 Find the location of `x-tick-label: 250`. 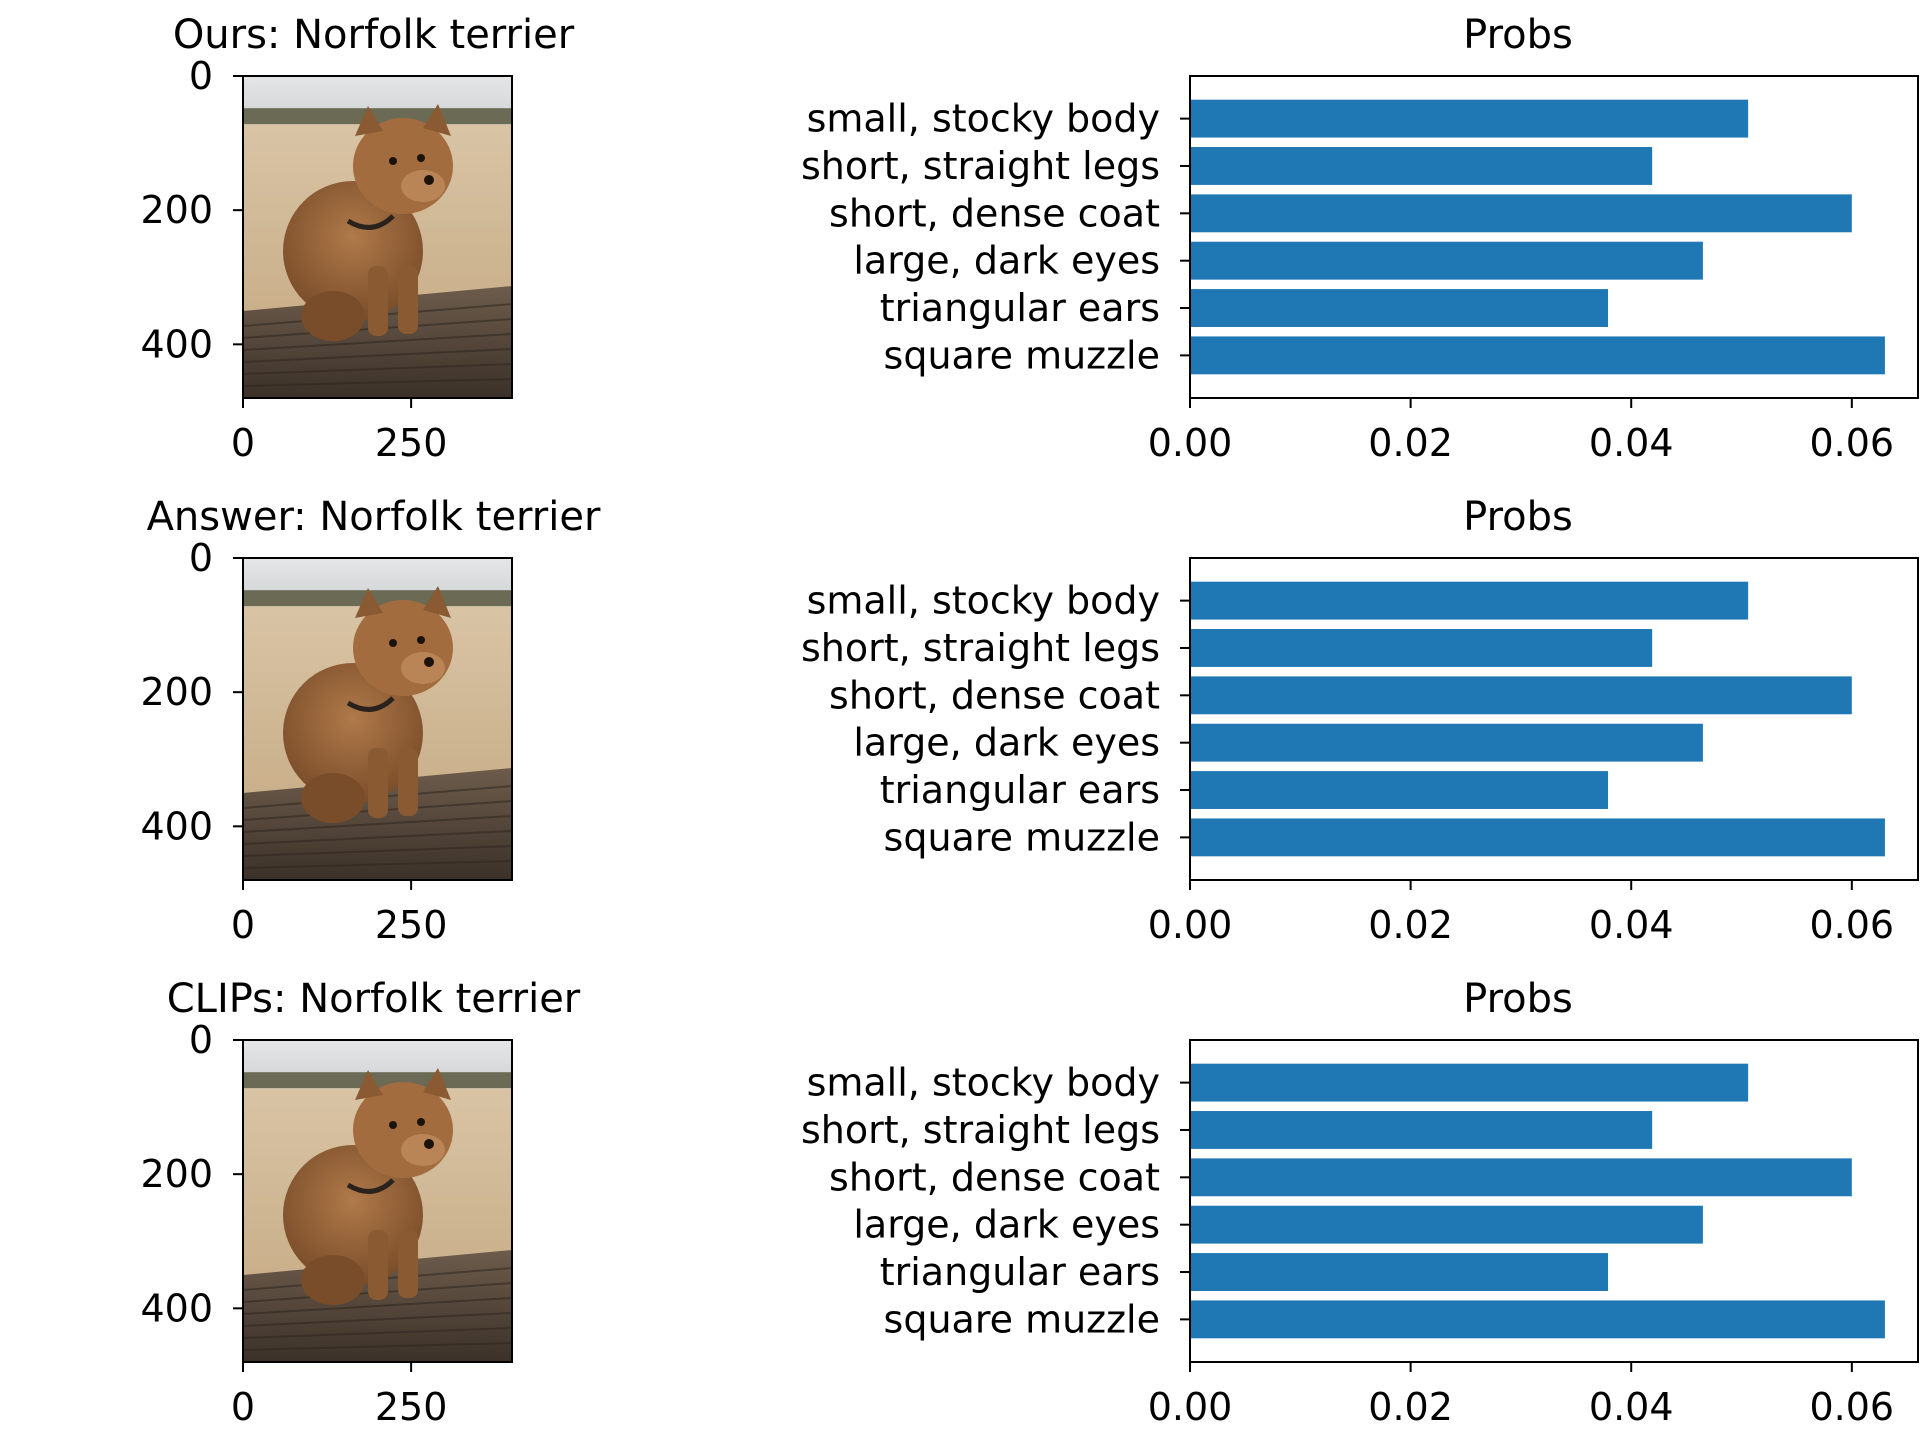

x-tick-label: 250 is located at coordinates (411, 443).